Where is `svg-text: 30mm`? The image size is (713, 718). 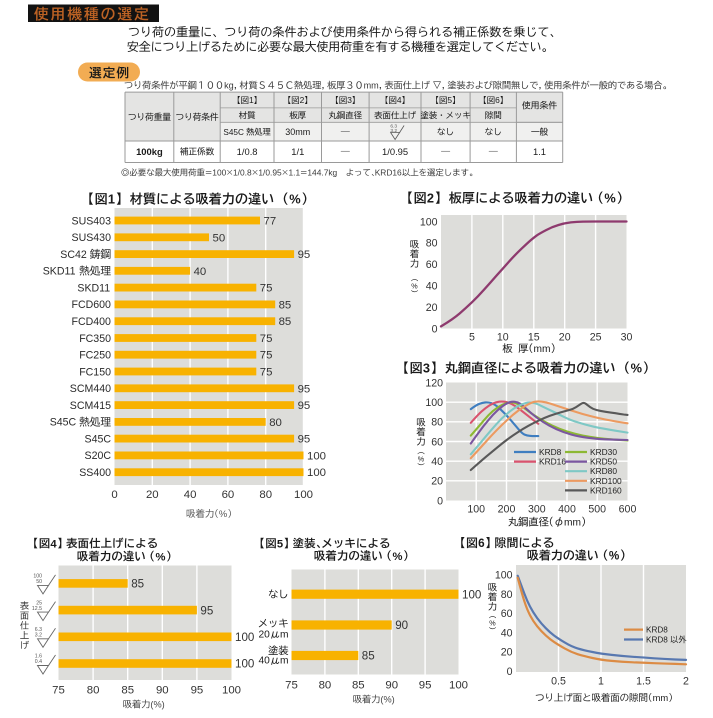
svg-text: 30mm is located at coordinates (297, 132).